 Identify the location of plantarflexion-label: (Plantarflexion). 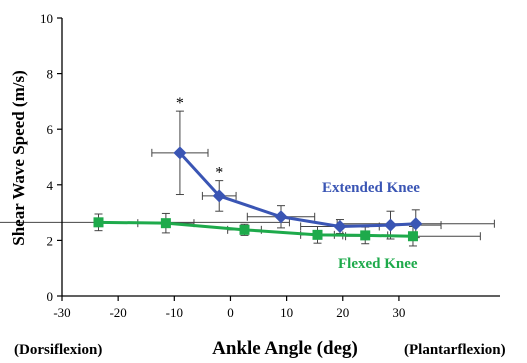
(455, 350).